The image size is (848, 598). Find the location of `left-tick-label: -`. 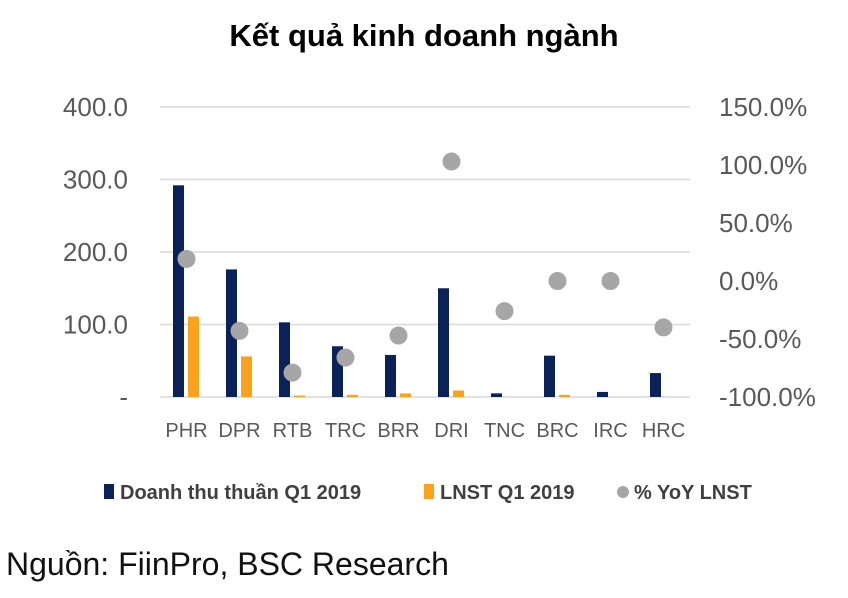

left-tick-label: - is located at coordinates (123, 397).